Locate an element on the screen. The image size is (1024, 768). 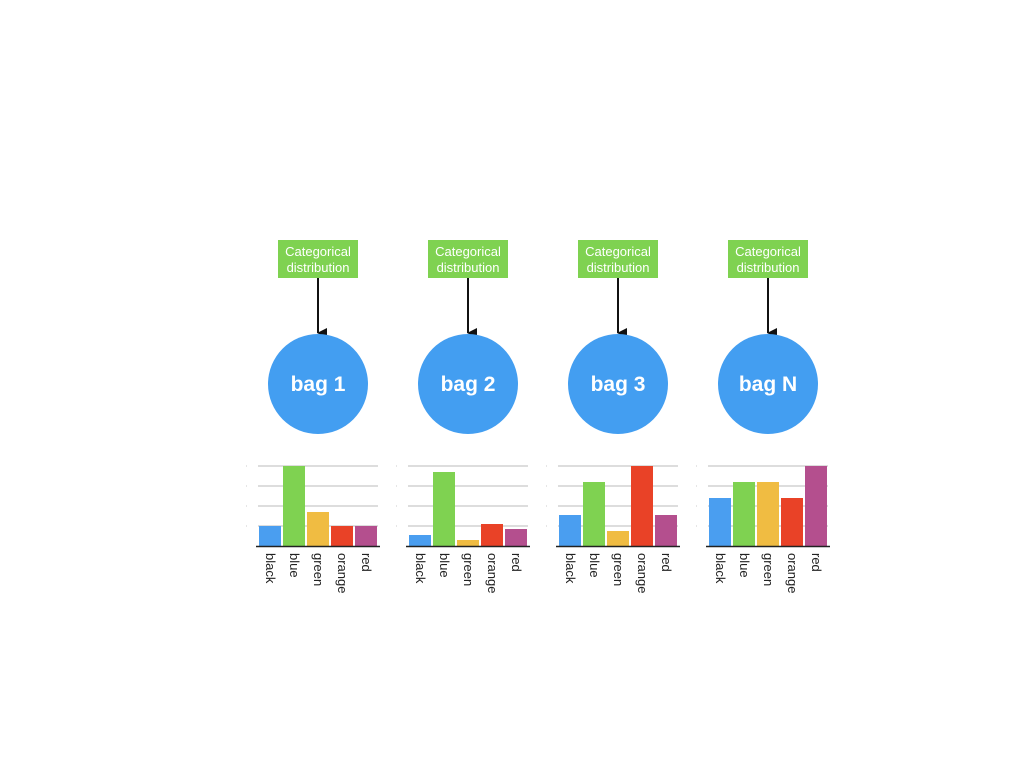
bag-label: bag N is located at coordinates (768, 384).